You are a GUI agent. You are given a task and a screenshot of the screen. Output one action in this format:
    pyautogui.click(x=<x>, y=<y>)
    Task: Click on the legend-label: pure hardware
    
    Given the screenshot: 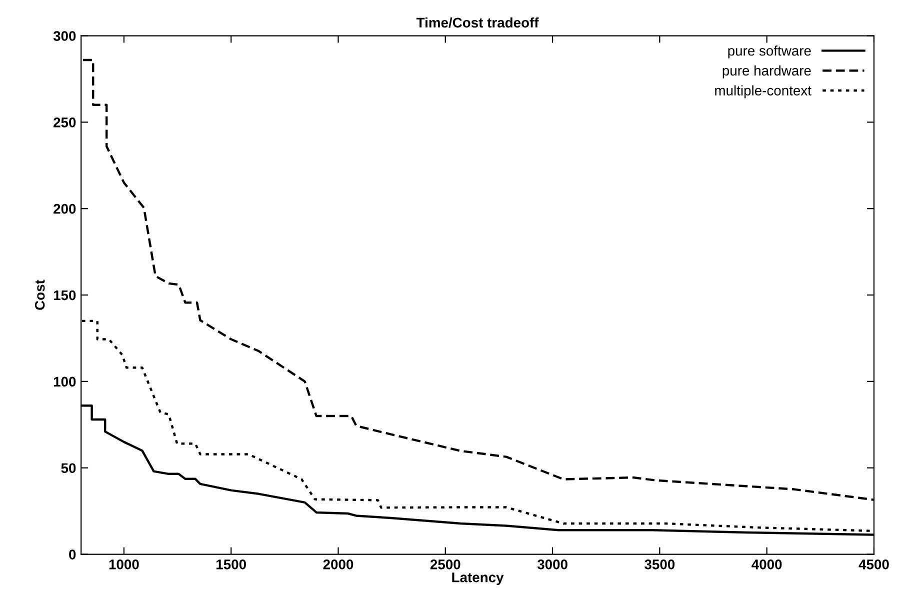 What is the action you would take?
    pyautogui.click(x=766, y=71)
    